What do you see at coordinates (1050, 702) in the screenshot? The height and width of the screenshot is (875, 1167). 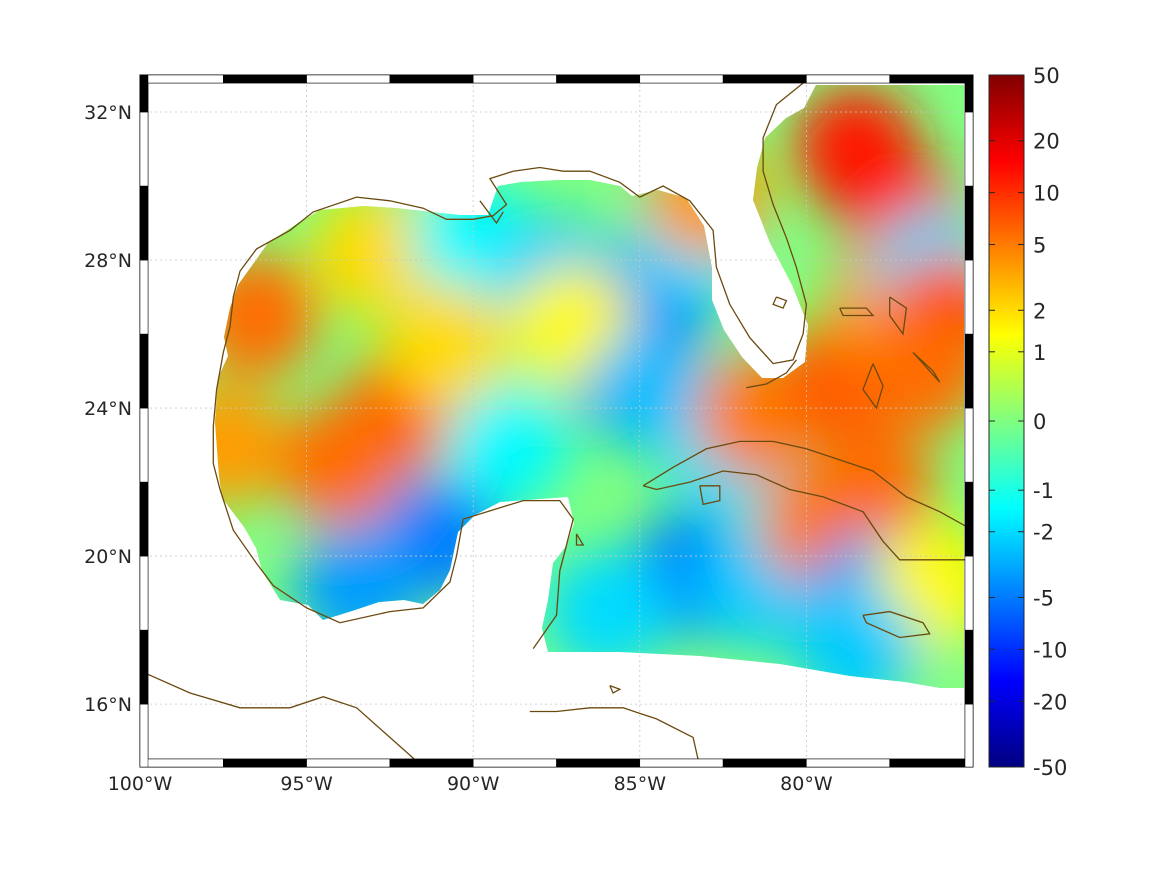 I see `colorbar-tick-label: -20` at bounding box center [1050, 702].